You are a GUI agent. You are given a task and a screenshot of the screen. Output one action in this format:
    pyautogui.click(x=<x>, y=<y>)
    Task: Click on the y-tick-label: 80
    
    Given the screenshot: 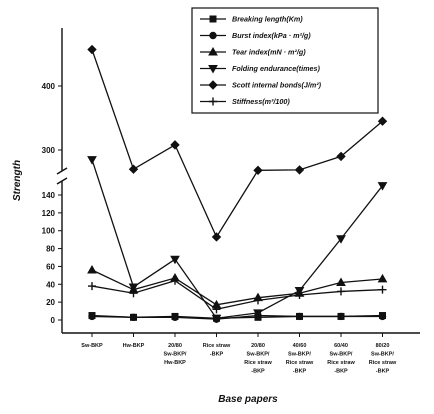 What is the action you would take?
    pyautogui.click(x=50, y=249)
    